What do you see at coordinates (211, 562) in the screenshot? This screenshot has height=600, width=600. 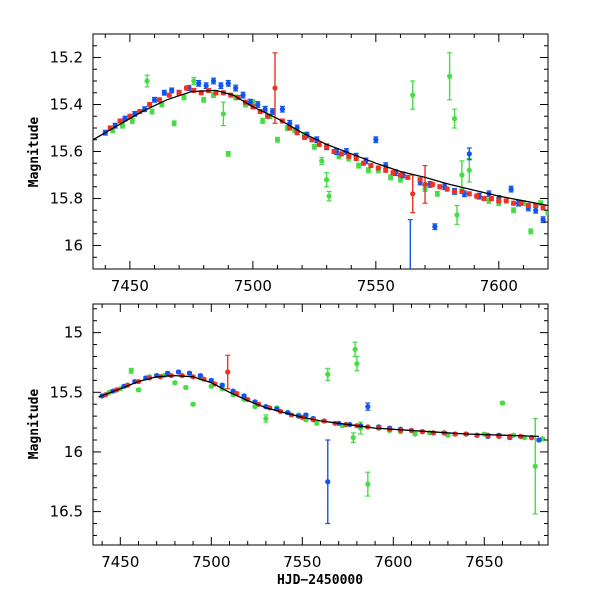 I see `bottom-xtick-label-1: 7500` at bounding box center [211, 562].